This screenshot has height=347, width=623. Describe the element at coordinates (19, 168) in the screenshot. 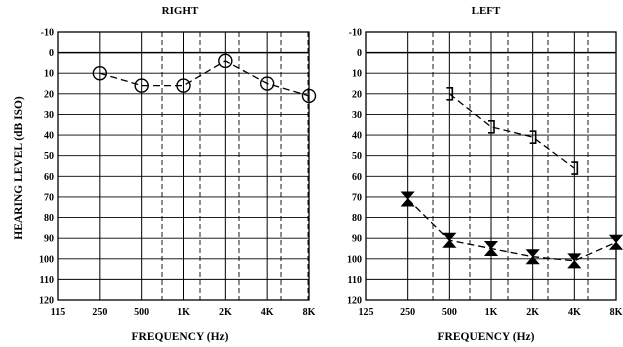

I see `y-axis-label: HEARING LEVEL (dB ISO)` at that location.